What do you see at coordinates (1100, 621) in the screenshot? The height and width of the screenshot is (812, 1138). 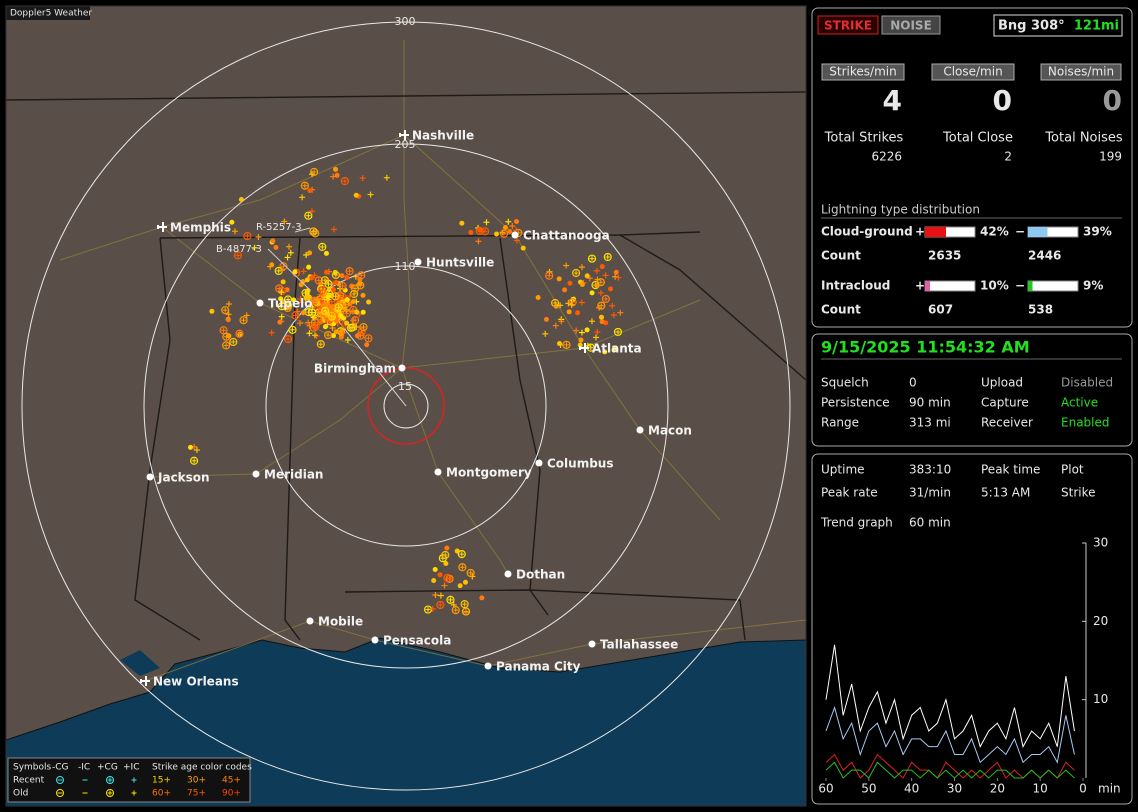 I see `y-tick-label: 20` at bounding box center [1100, 621].